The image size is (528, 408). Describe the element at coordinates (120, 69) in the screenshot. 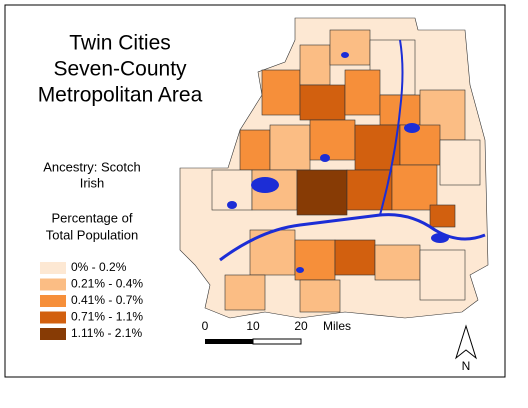

I see `title-line: Seven-County` at that location.